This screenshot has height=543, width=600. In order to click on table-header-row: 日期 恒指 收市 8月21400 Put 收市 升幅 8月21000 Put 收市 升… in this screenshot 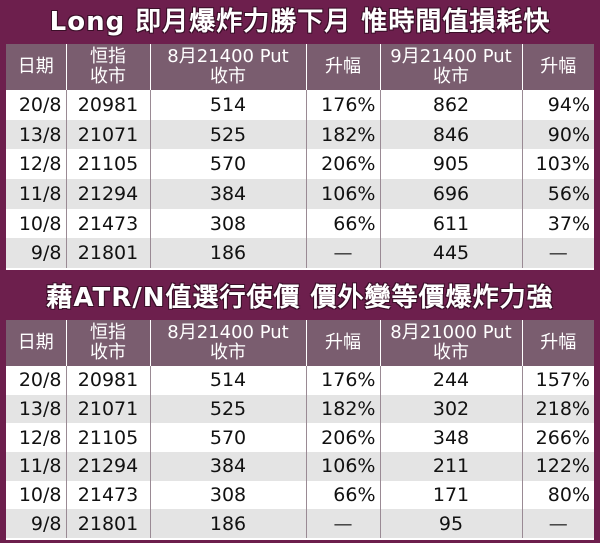, I will do `click(300, 343)`.